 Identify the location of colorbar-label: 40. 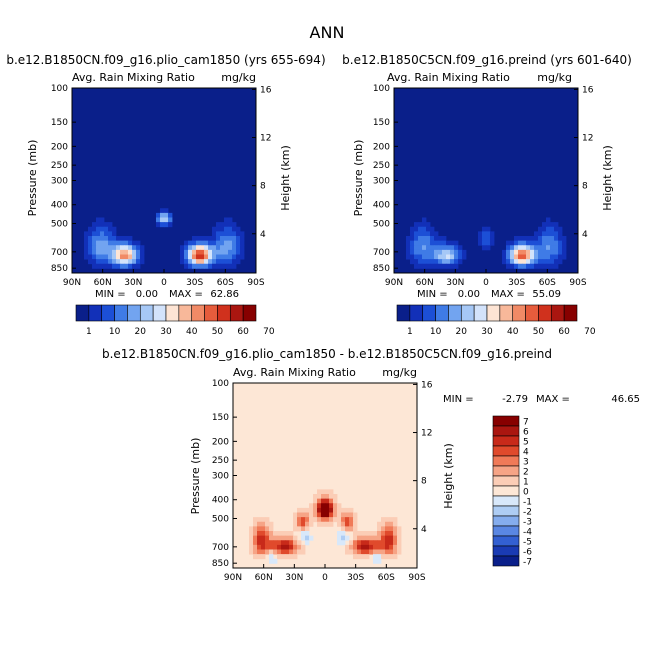
(513, 332).